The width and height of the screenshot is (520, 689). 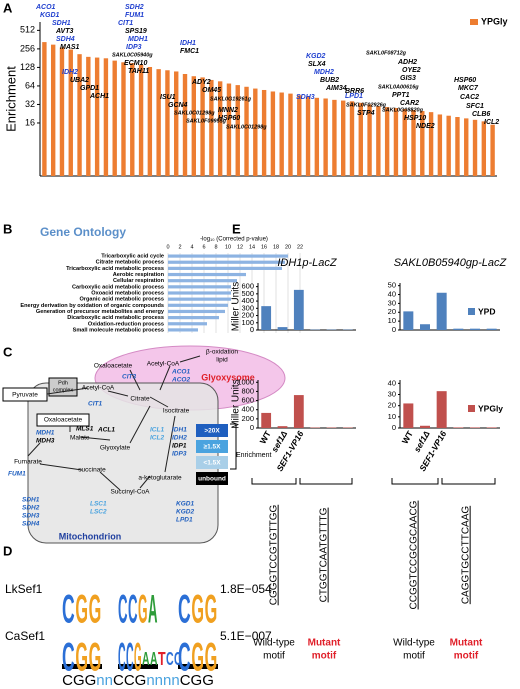 I want to click on annotation: SAKL0C01298g, so click(x=194, y=113).